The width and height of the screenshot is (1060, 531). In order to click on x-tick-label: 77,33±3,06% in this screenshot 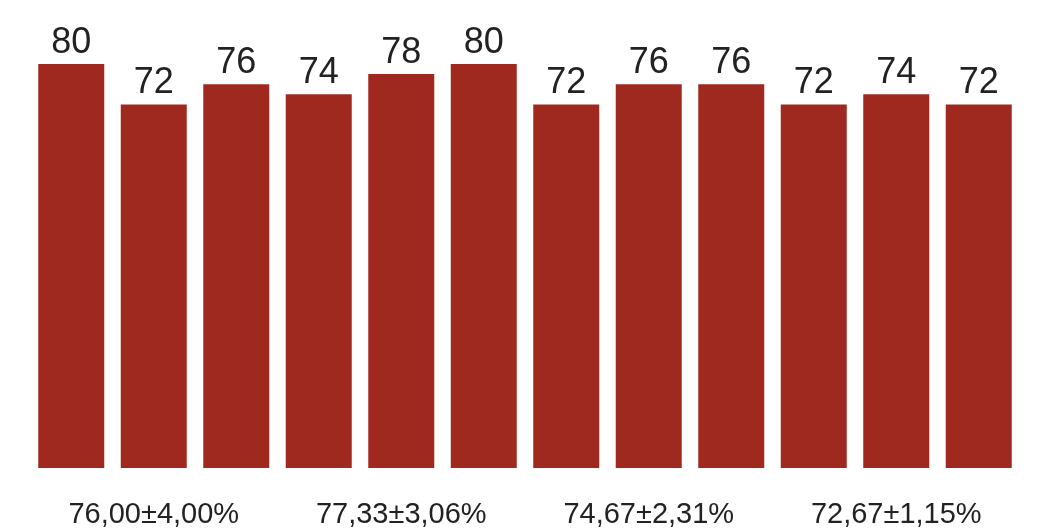, I will do `click(401, 512)`.